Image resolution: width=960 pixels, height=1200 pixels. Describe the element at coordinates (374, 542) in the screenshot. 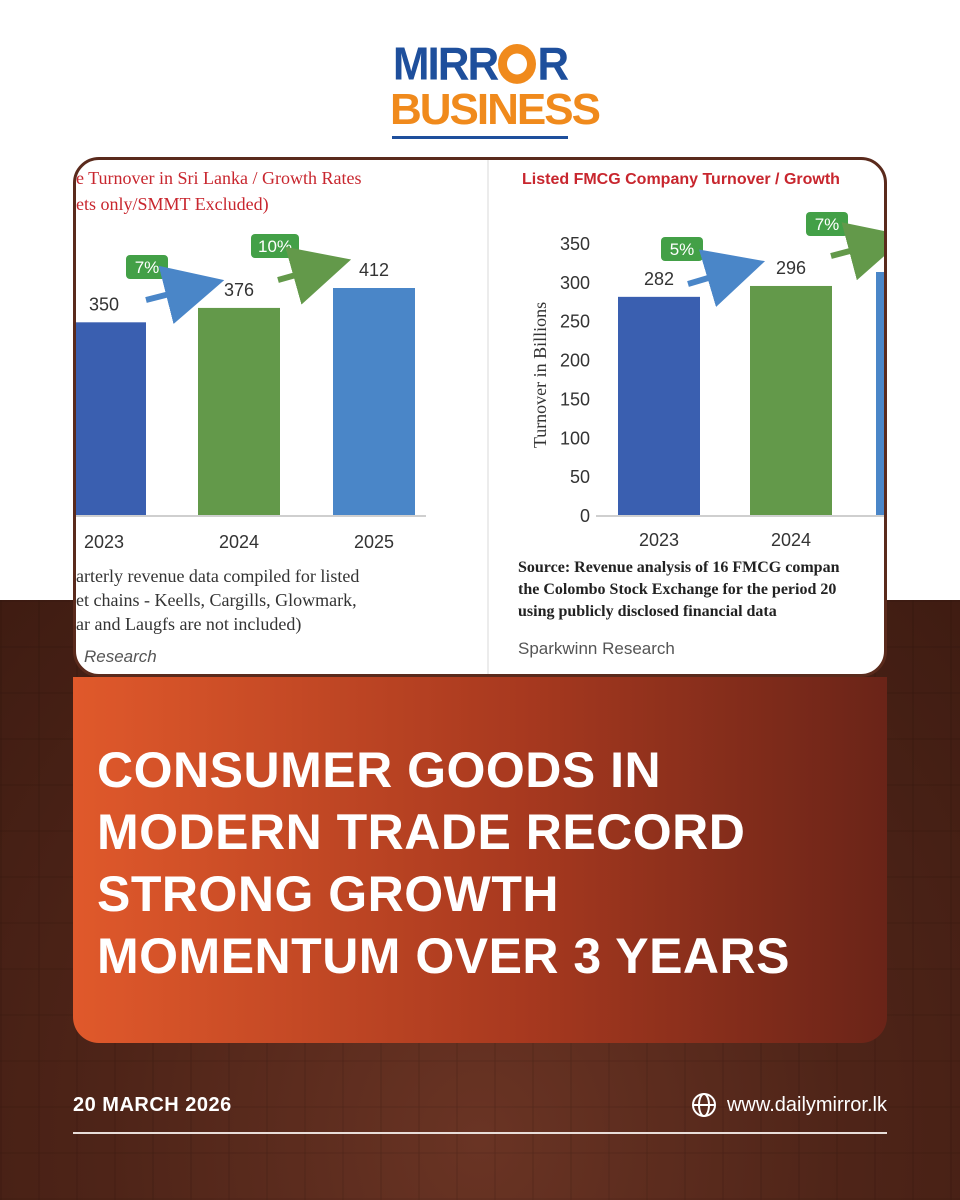

I see `left-category-label: 2025` at that location.